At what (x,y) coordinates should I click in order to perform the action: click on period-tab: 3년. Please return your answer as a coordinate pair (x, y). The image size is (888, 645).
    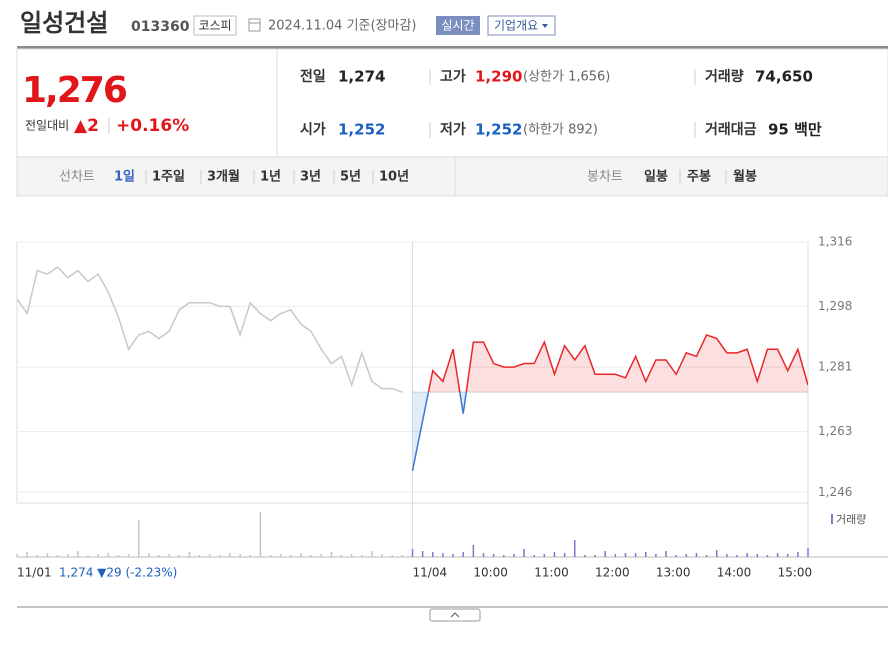
    Looking at the image, I should click on (310, 177).